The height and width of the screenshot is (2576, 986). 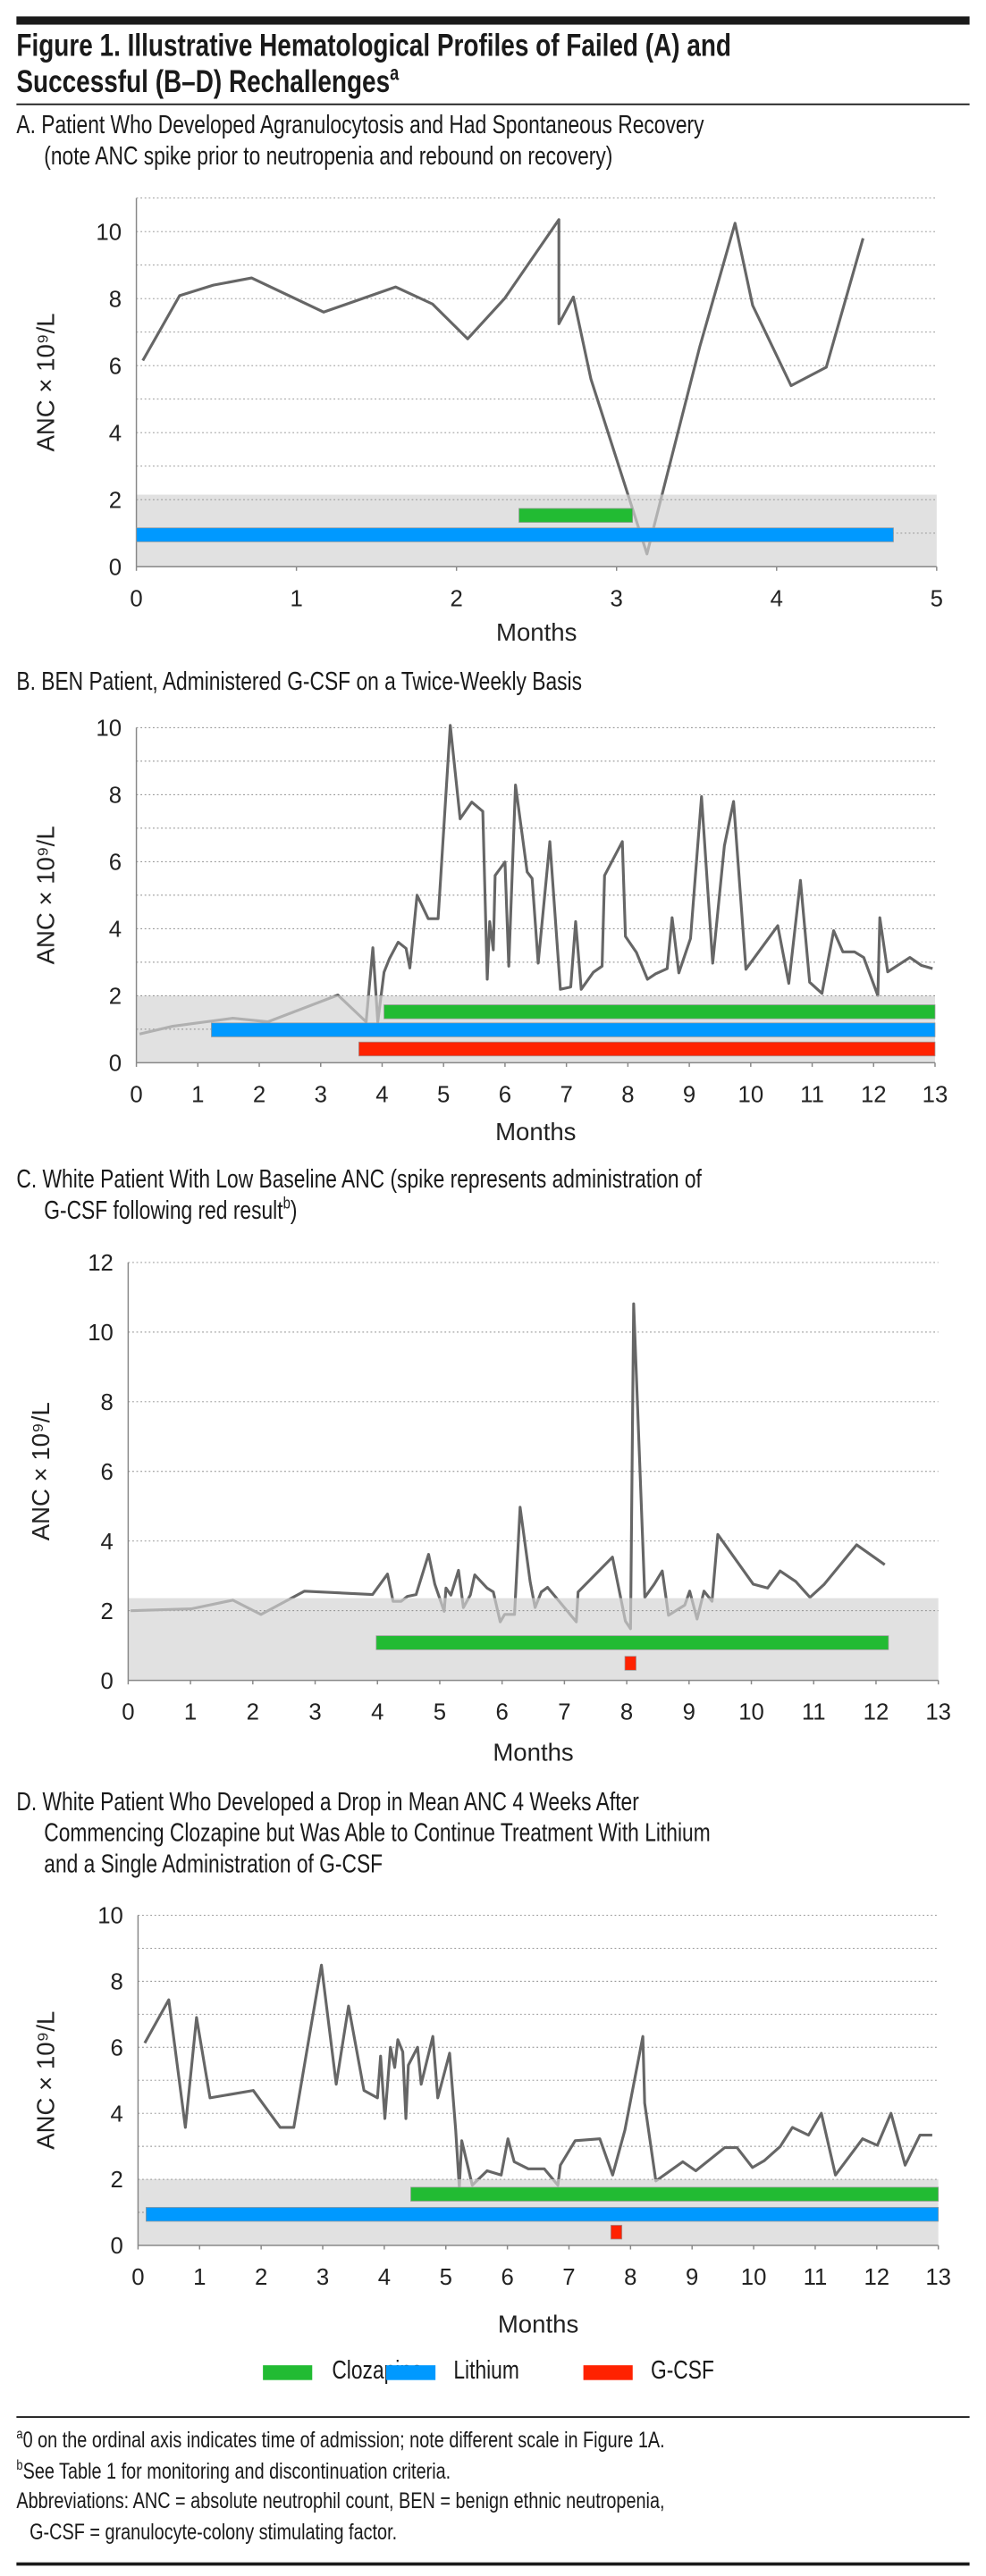 What do you see at coordinates (213, 1865) in the screenshot?
I see `panel-d-line: and a Single Administration of G-CSF` at bounding box center [213, 1865].